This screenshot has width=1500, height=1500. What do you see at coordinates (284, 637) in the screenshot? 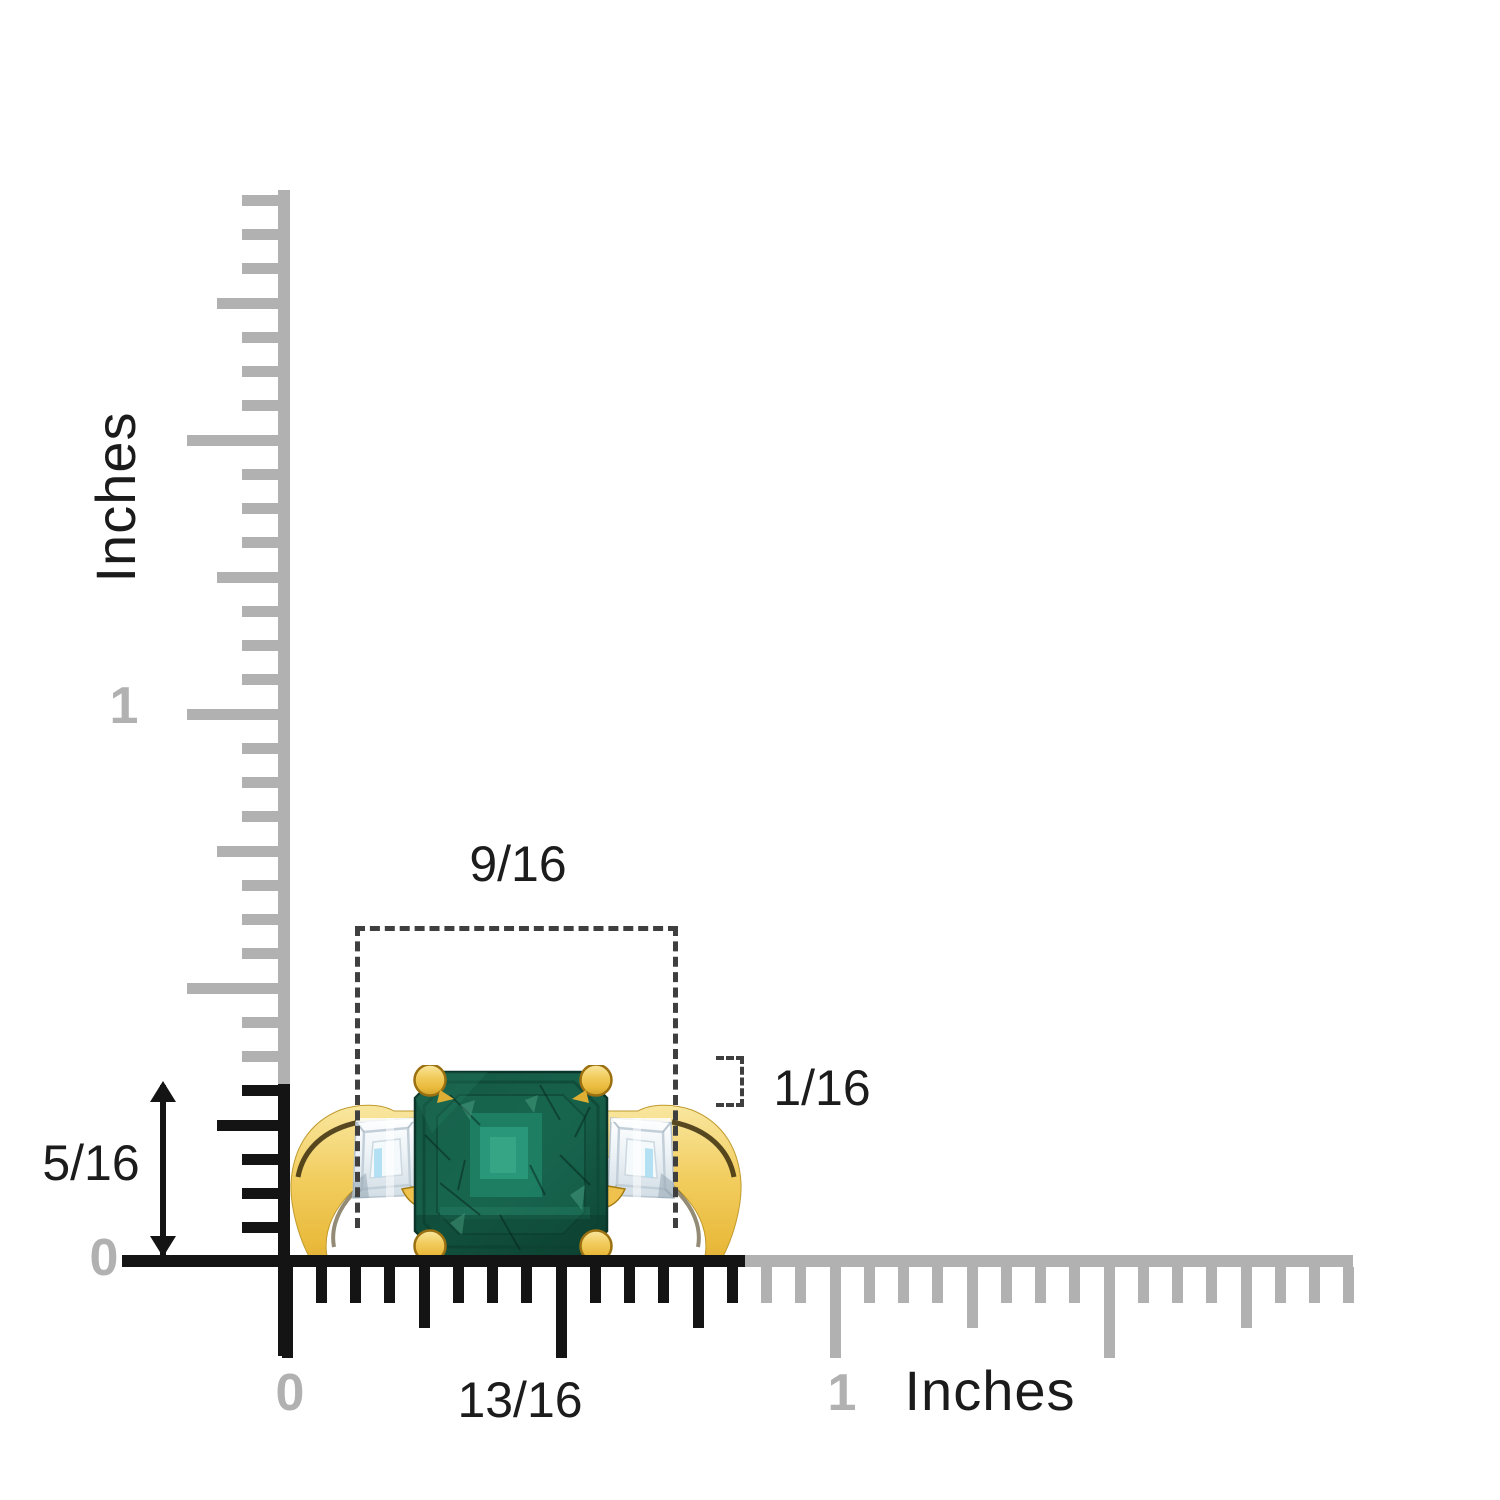
I see `vertical-ruler-bar-inactive` at bounding box center [284, 637].